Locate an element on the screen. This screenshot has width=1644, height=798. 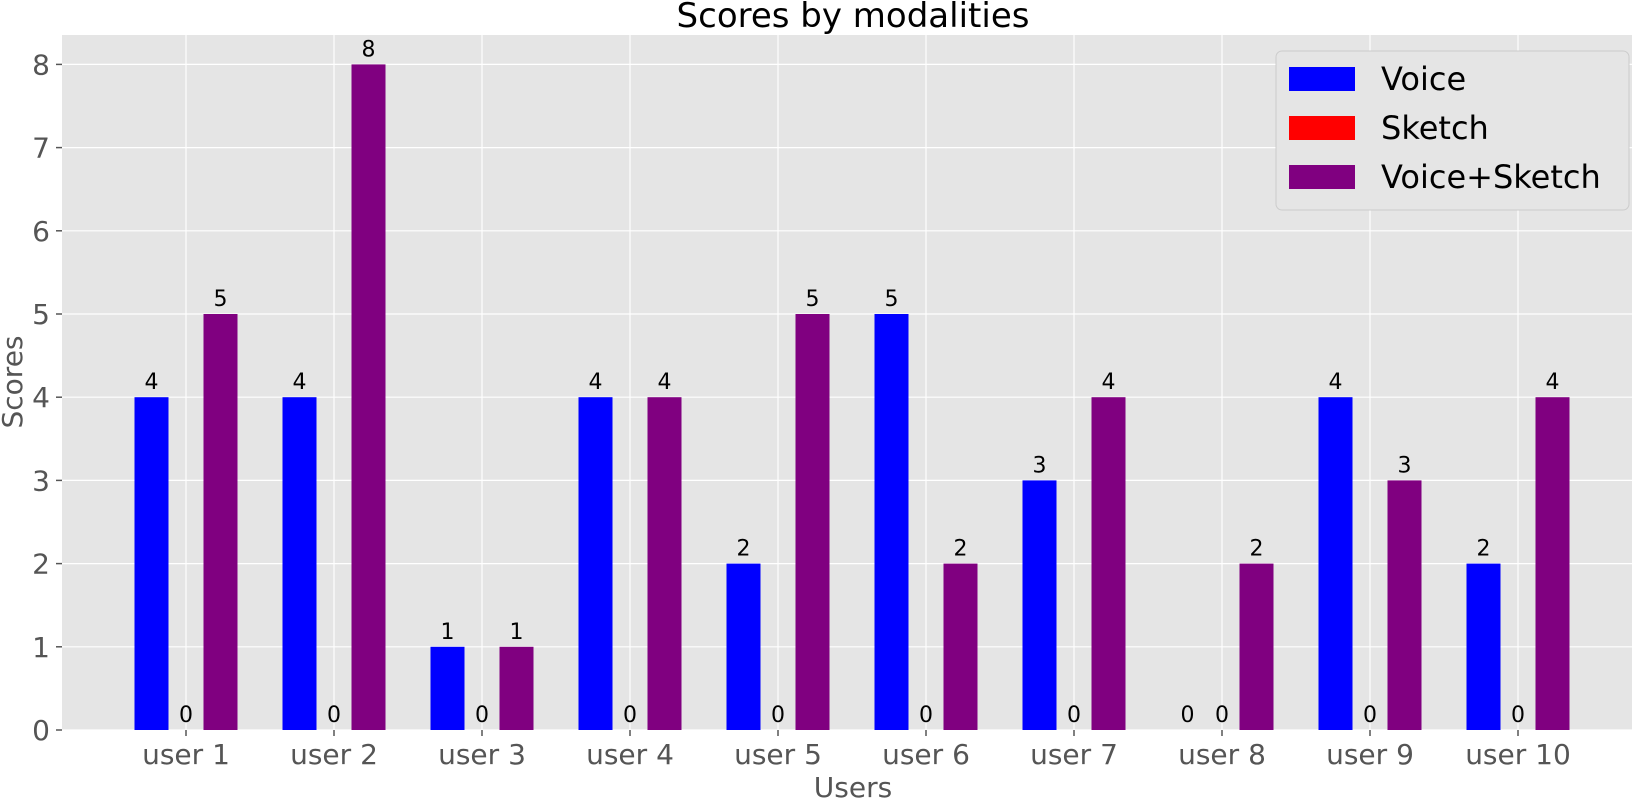
y-tick-label: 2 is located at coordinates (41, 564).